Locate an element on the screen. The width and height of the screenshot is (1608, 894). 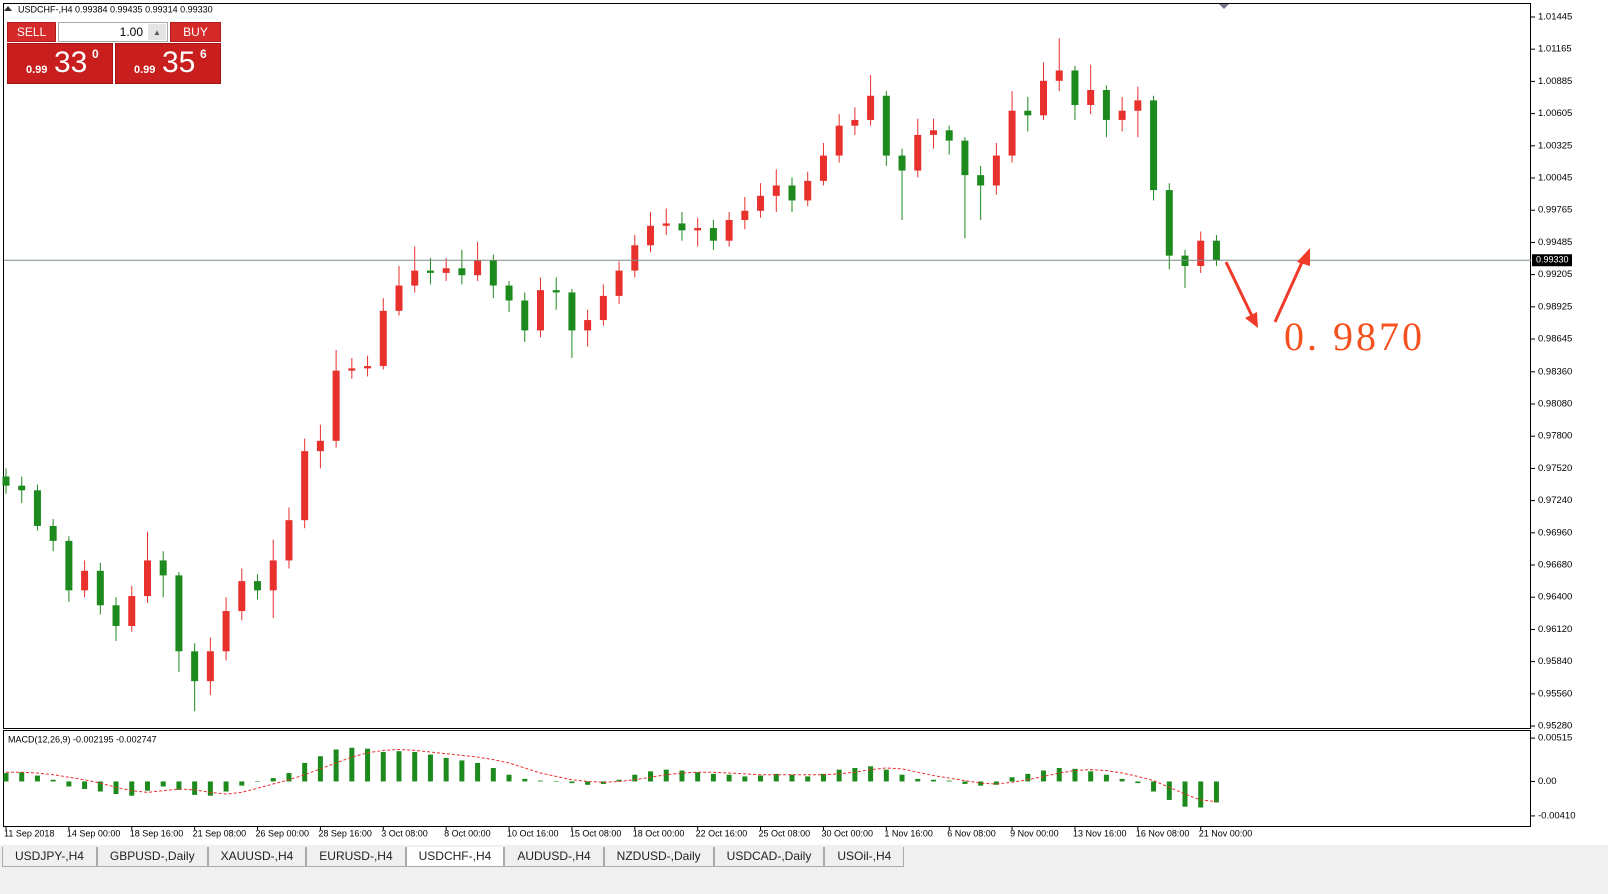
y-tick-label: 0.99765 is located at coordinates (1555, 210).